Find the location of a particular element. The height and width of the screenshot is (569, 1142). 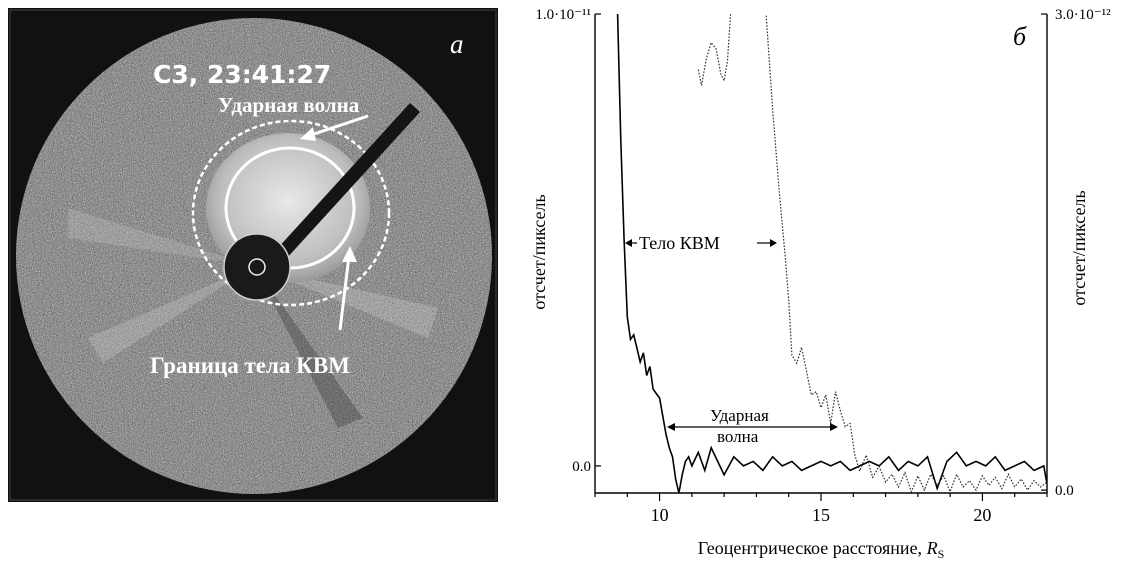

shock-annotation-line2: волна is located at coordinates (738, 436).